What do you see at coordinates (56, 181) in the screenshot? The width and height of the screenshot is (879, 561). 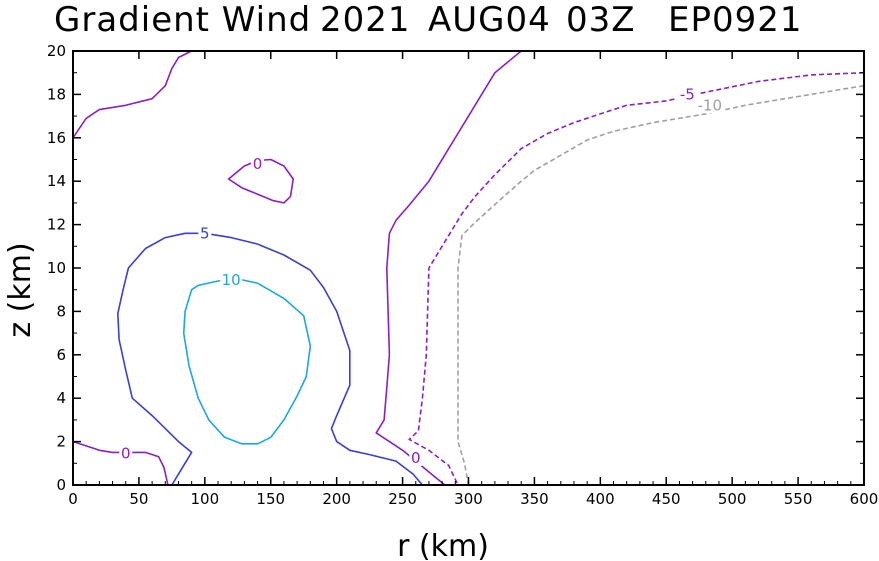 I see `y-tick-label-7: 14` at bounding box center [56, 181].